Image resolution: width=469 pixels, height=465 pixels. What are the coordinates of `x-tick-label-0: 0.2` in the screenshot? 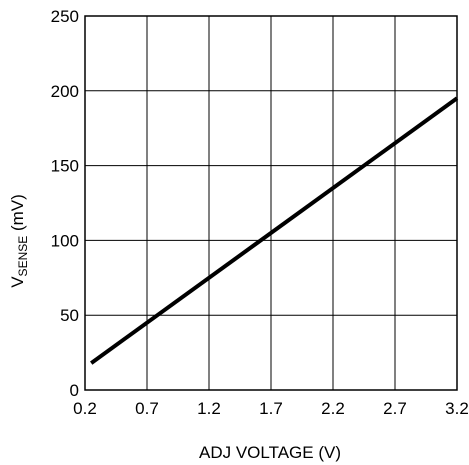 It's located at (85, 408).